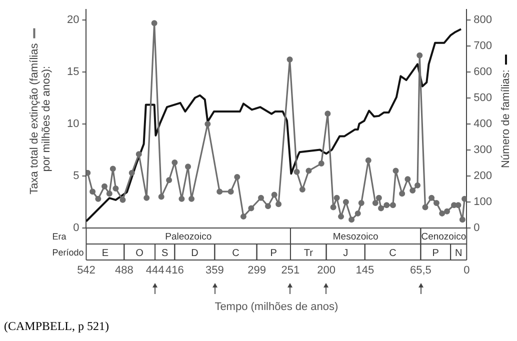 This screenshot has width=517, height=341. What do you see at coordinates (86, 270) in the screenshot?
I see `x-tick-label: 542` at bounding box center [86, 270].